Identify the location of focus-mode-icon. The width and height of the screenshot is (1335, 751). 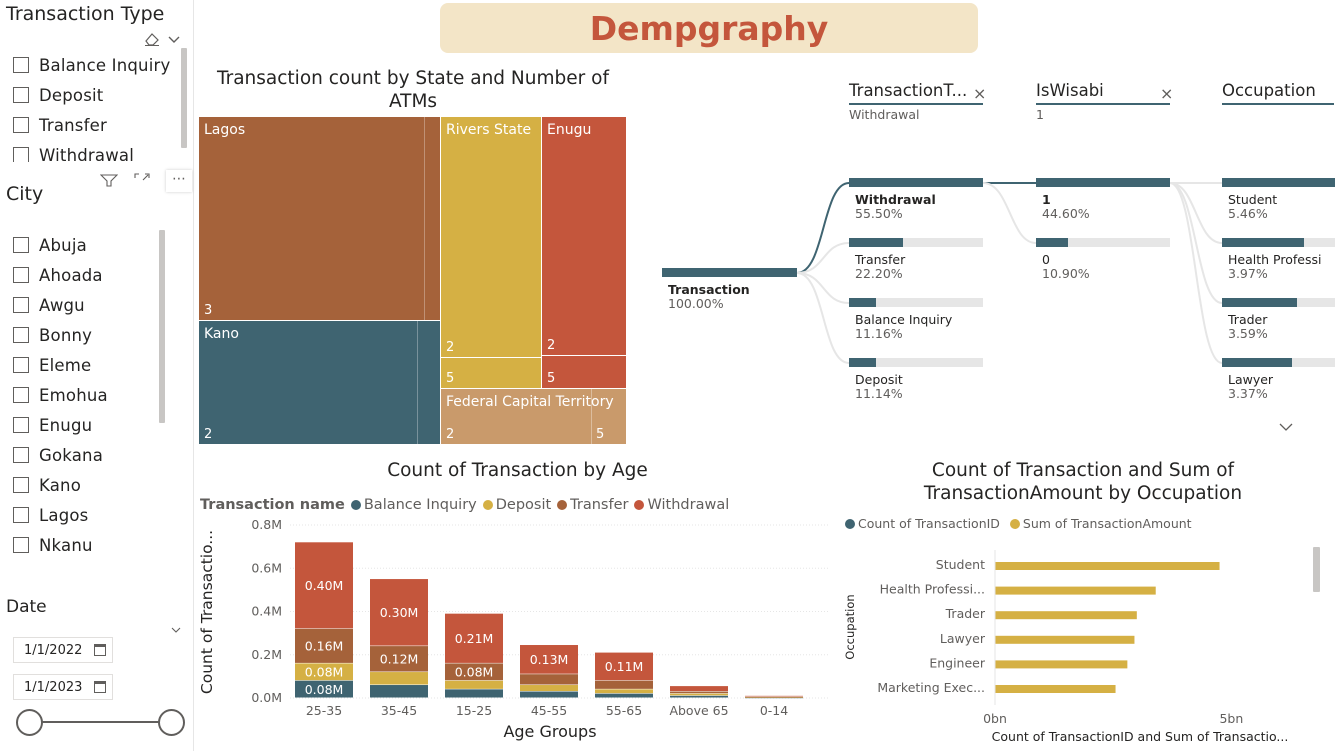
(142, 179).